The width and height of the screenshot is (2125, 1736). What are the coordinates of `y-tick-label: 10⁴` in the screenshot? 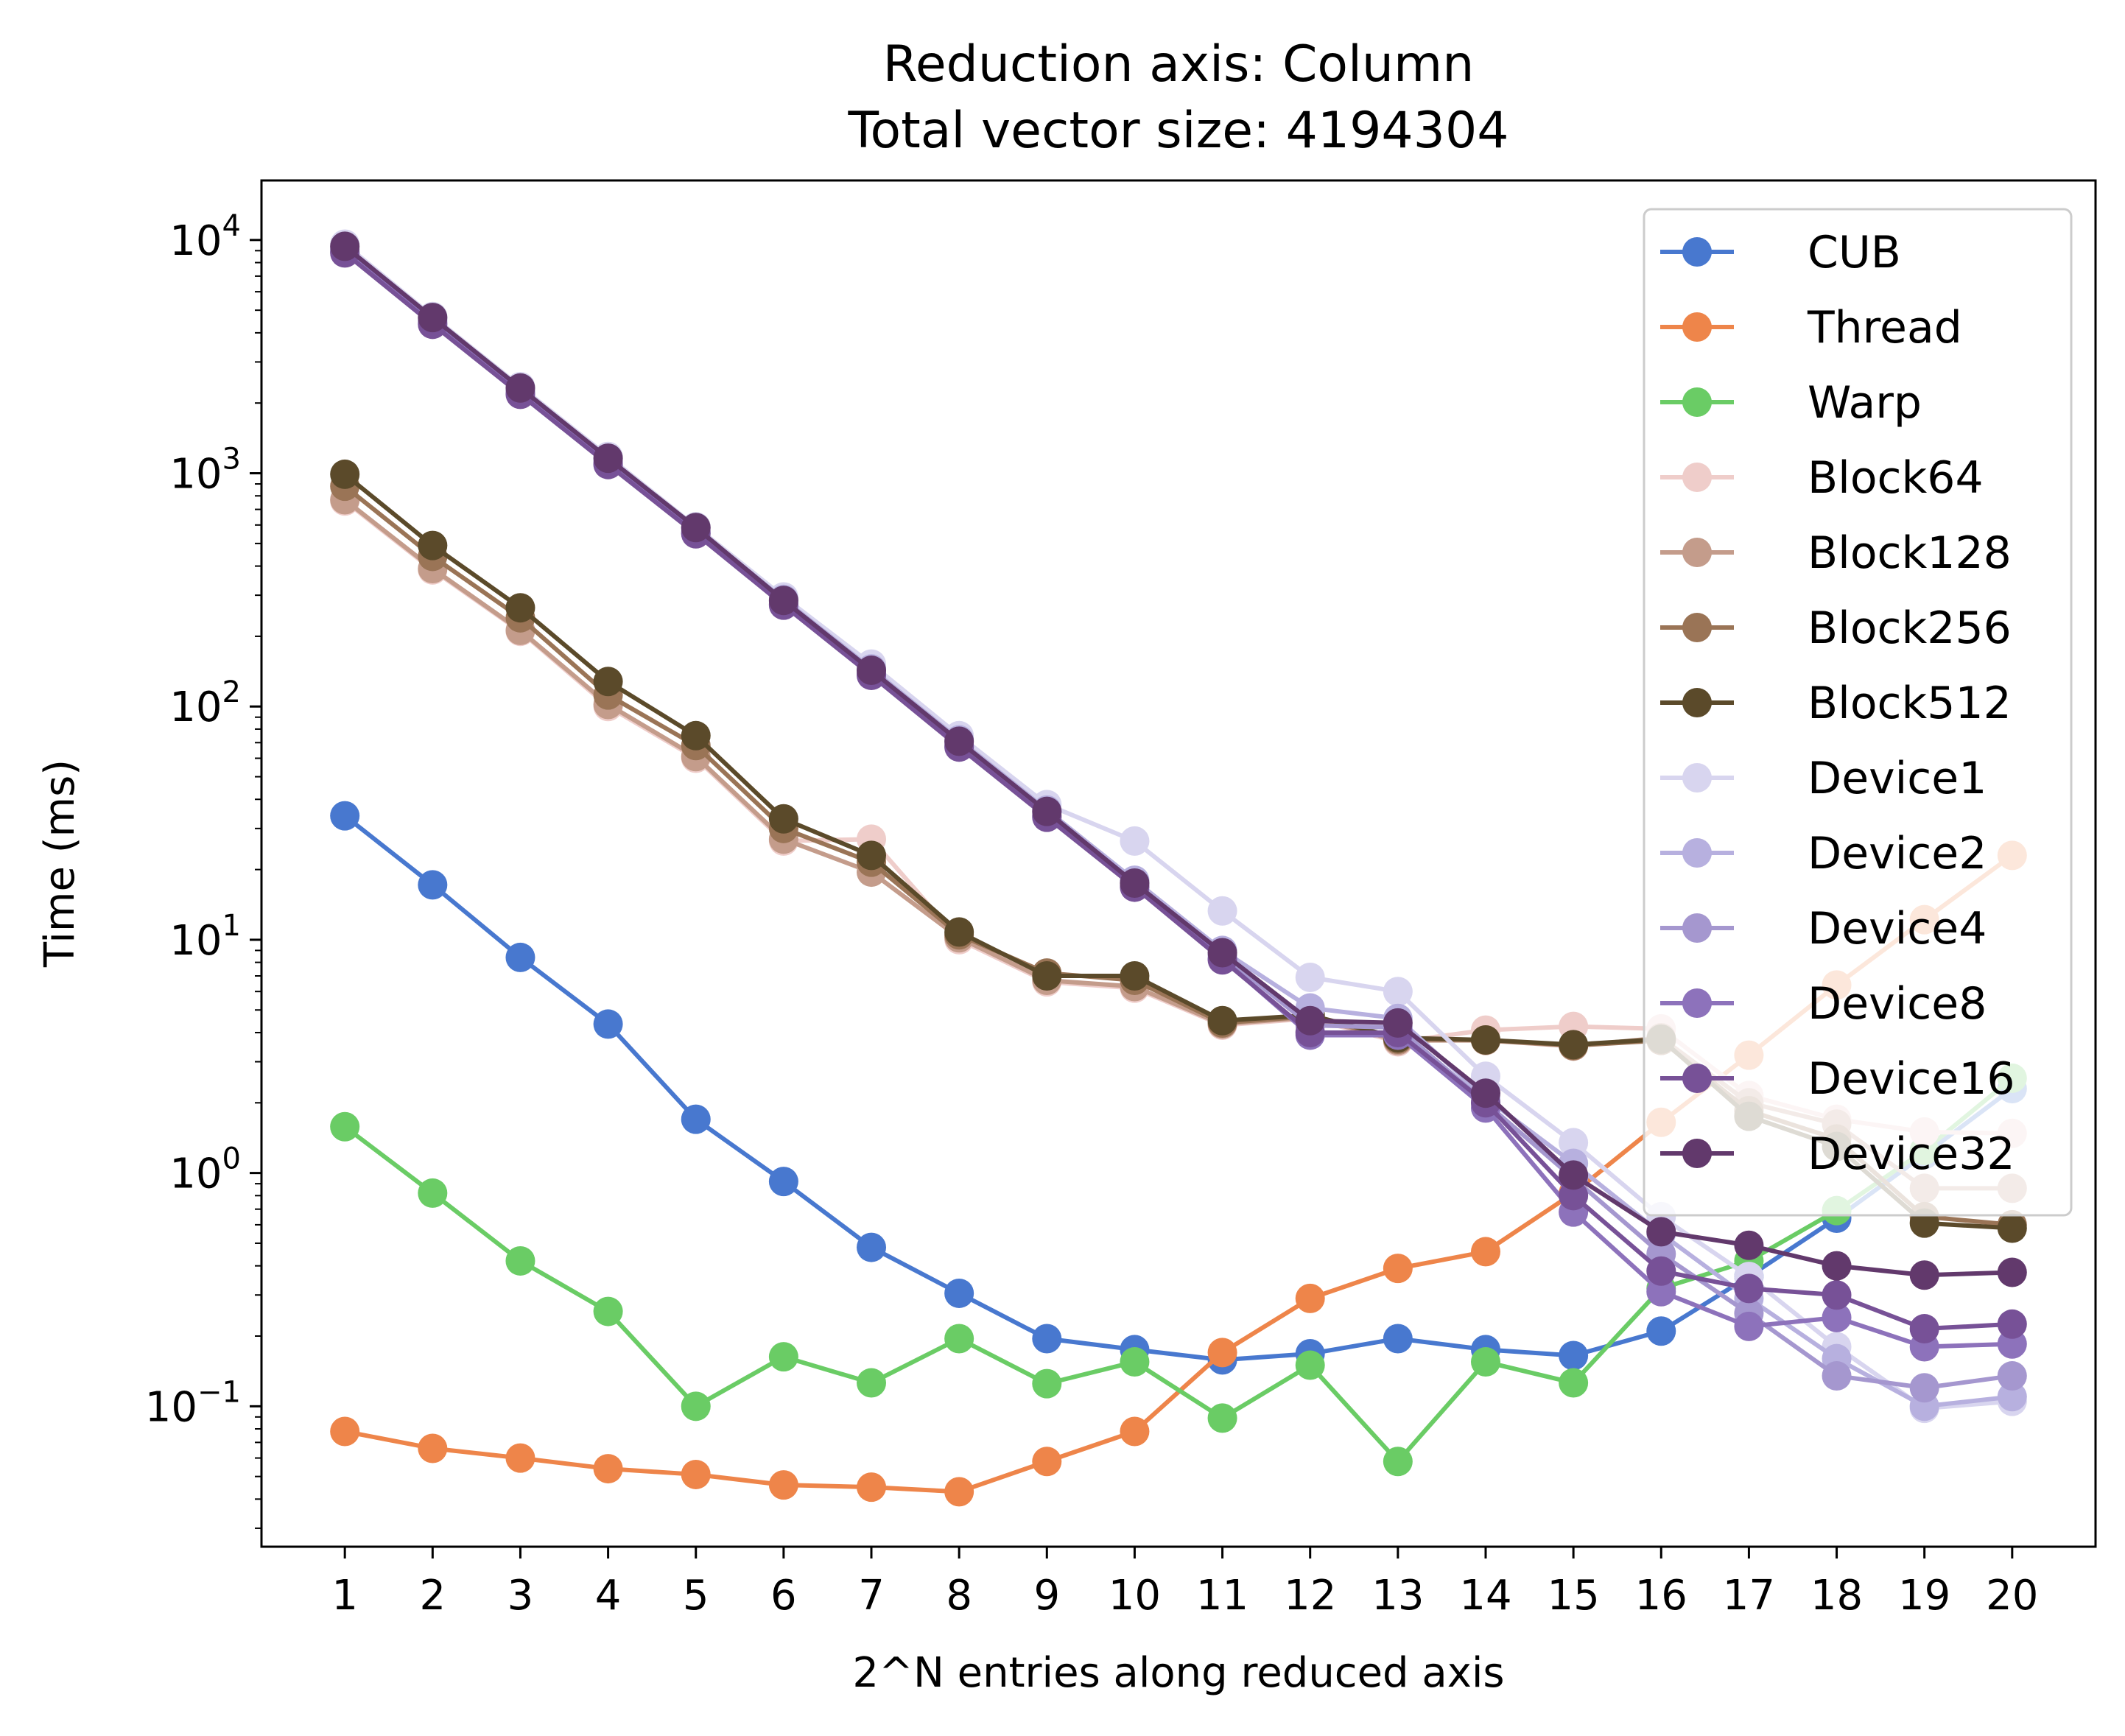 It's located at (205, 237).